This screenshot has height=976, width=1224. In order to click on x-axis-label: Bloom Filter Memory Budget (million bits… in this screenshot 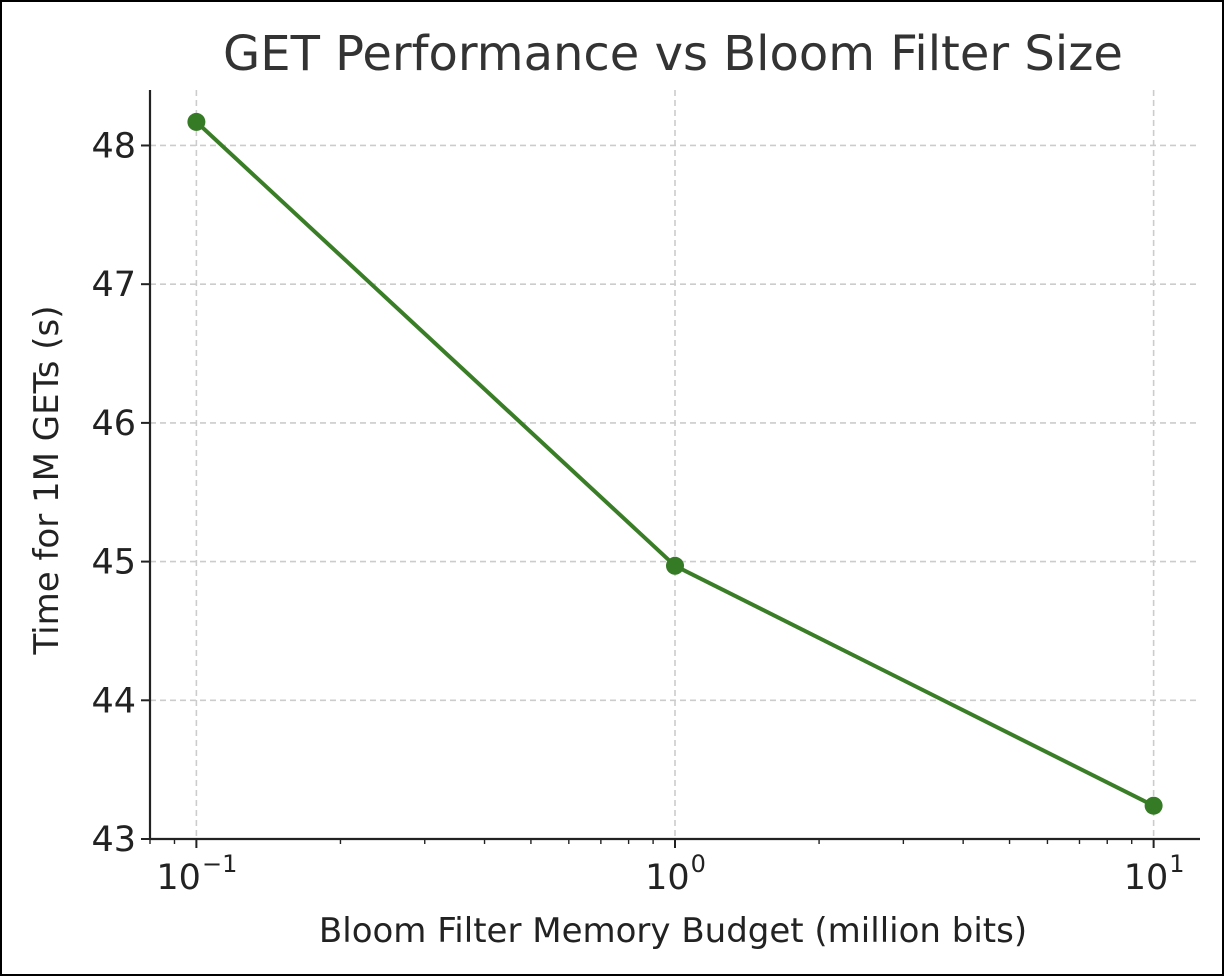, I will do `click(673, 931)`.